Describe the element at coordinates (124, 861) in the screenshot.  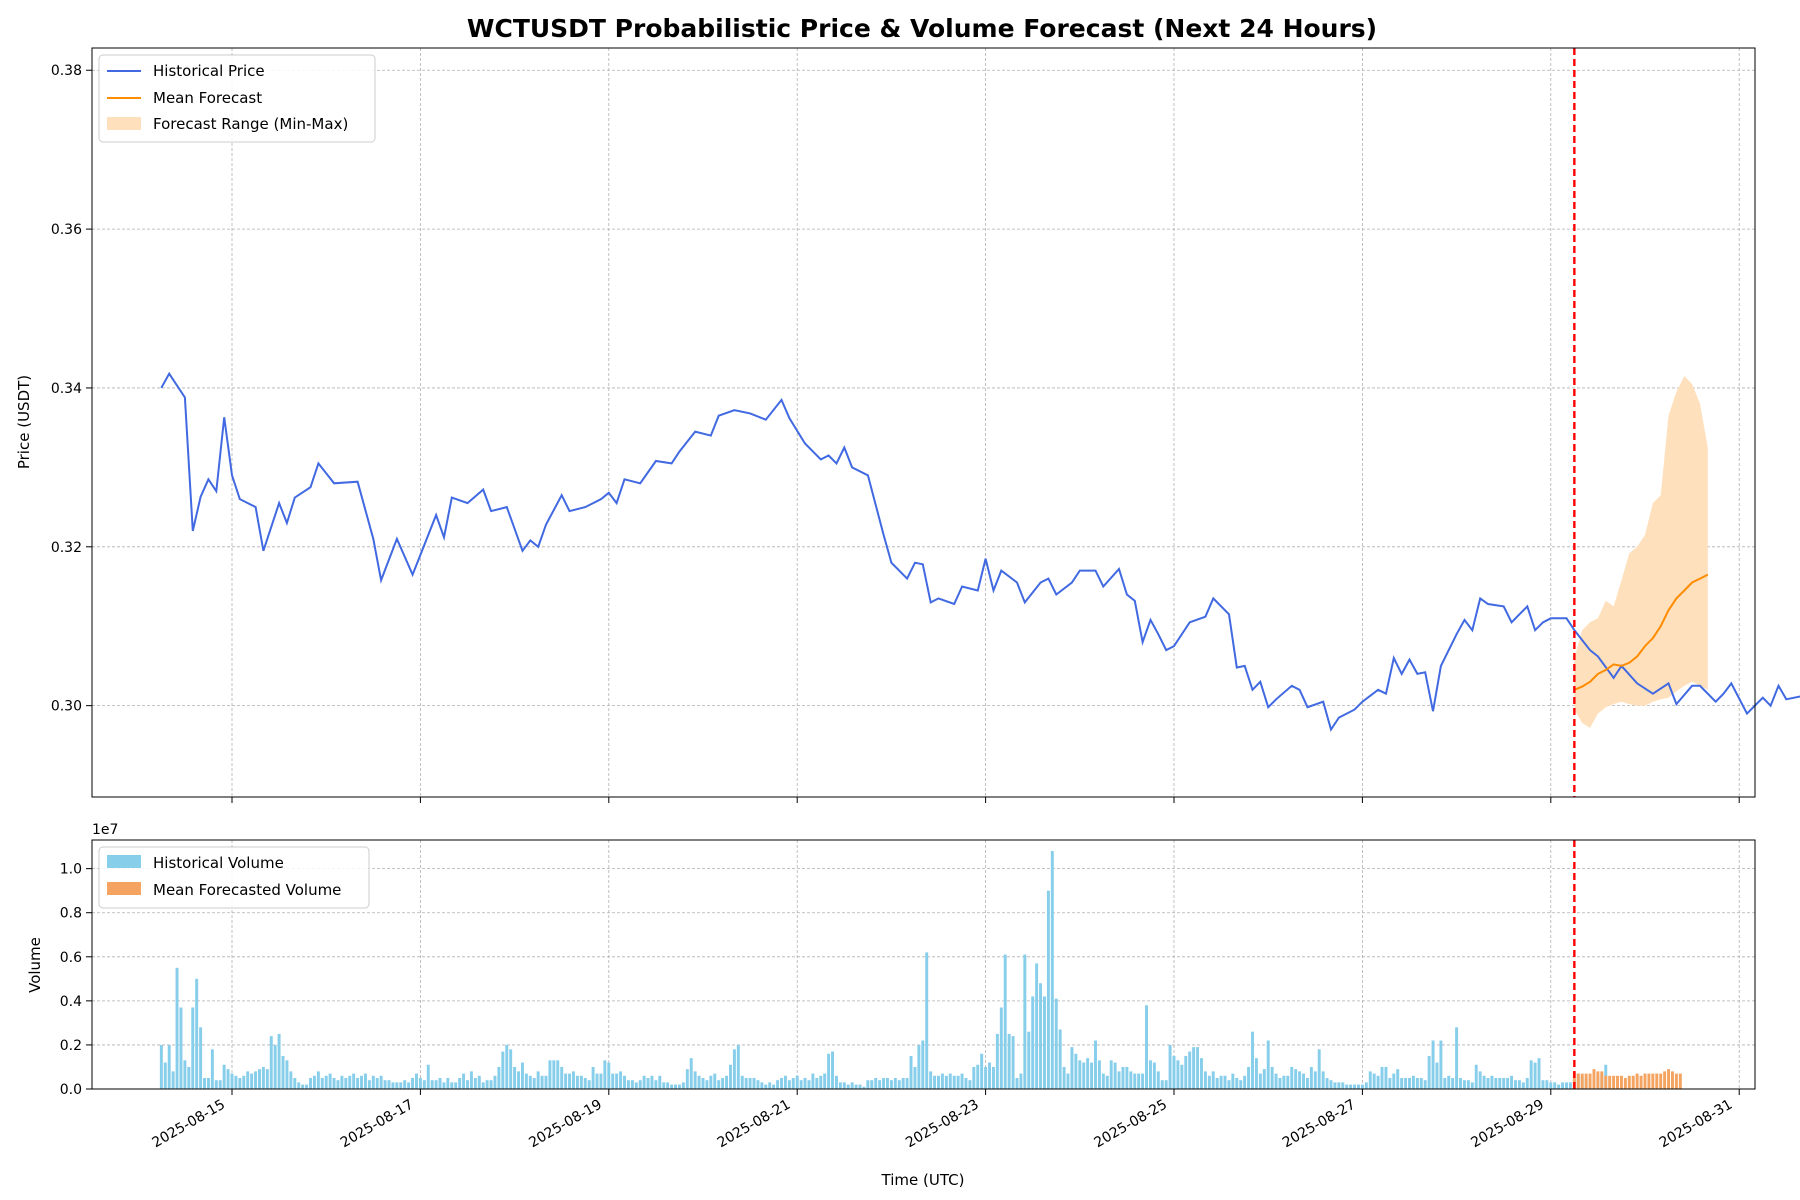
I see `legend-historical-volume-swatch` at that location.